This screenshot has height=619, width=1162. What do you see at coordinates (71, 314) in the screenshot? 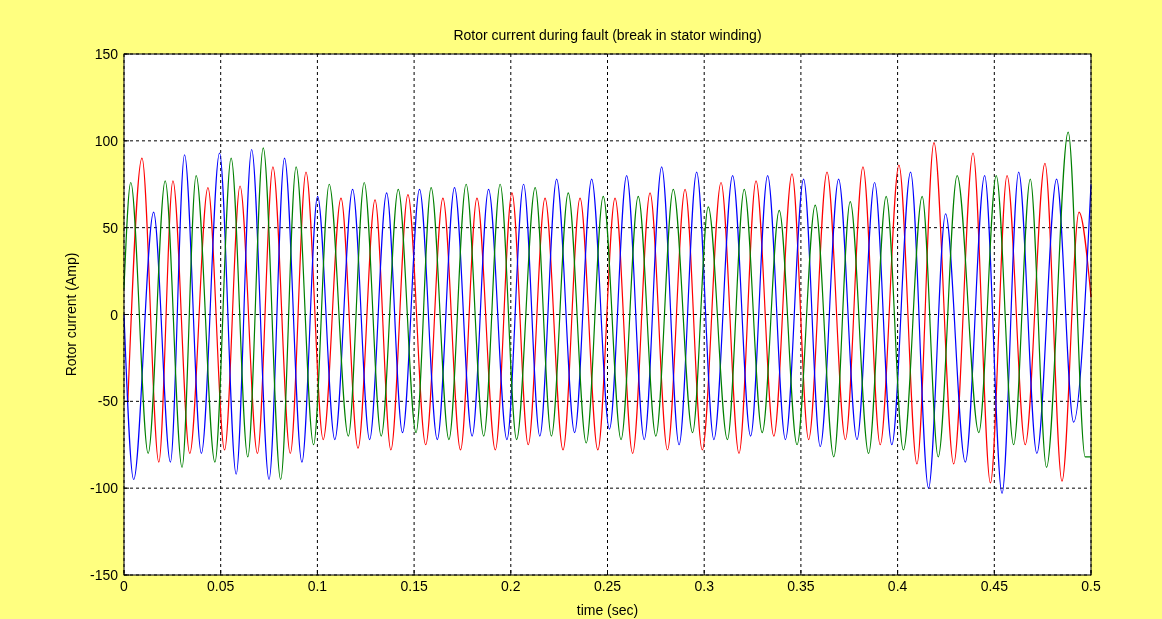
I see `y-axis-title: Rotor current (Amp)` at bounding box center [71, 314].